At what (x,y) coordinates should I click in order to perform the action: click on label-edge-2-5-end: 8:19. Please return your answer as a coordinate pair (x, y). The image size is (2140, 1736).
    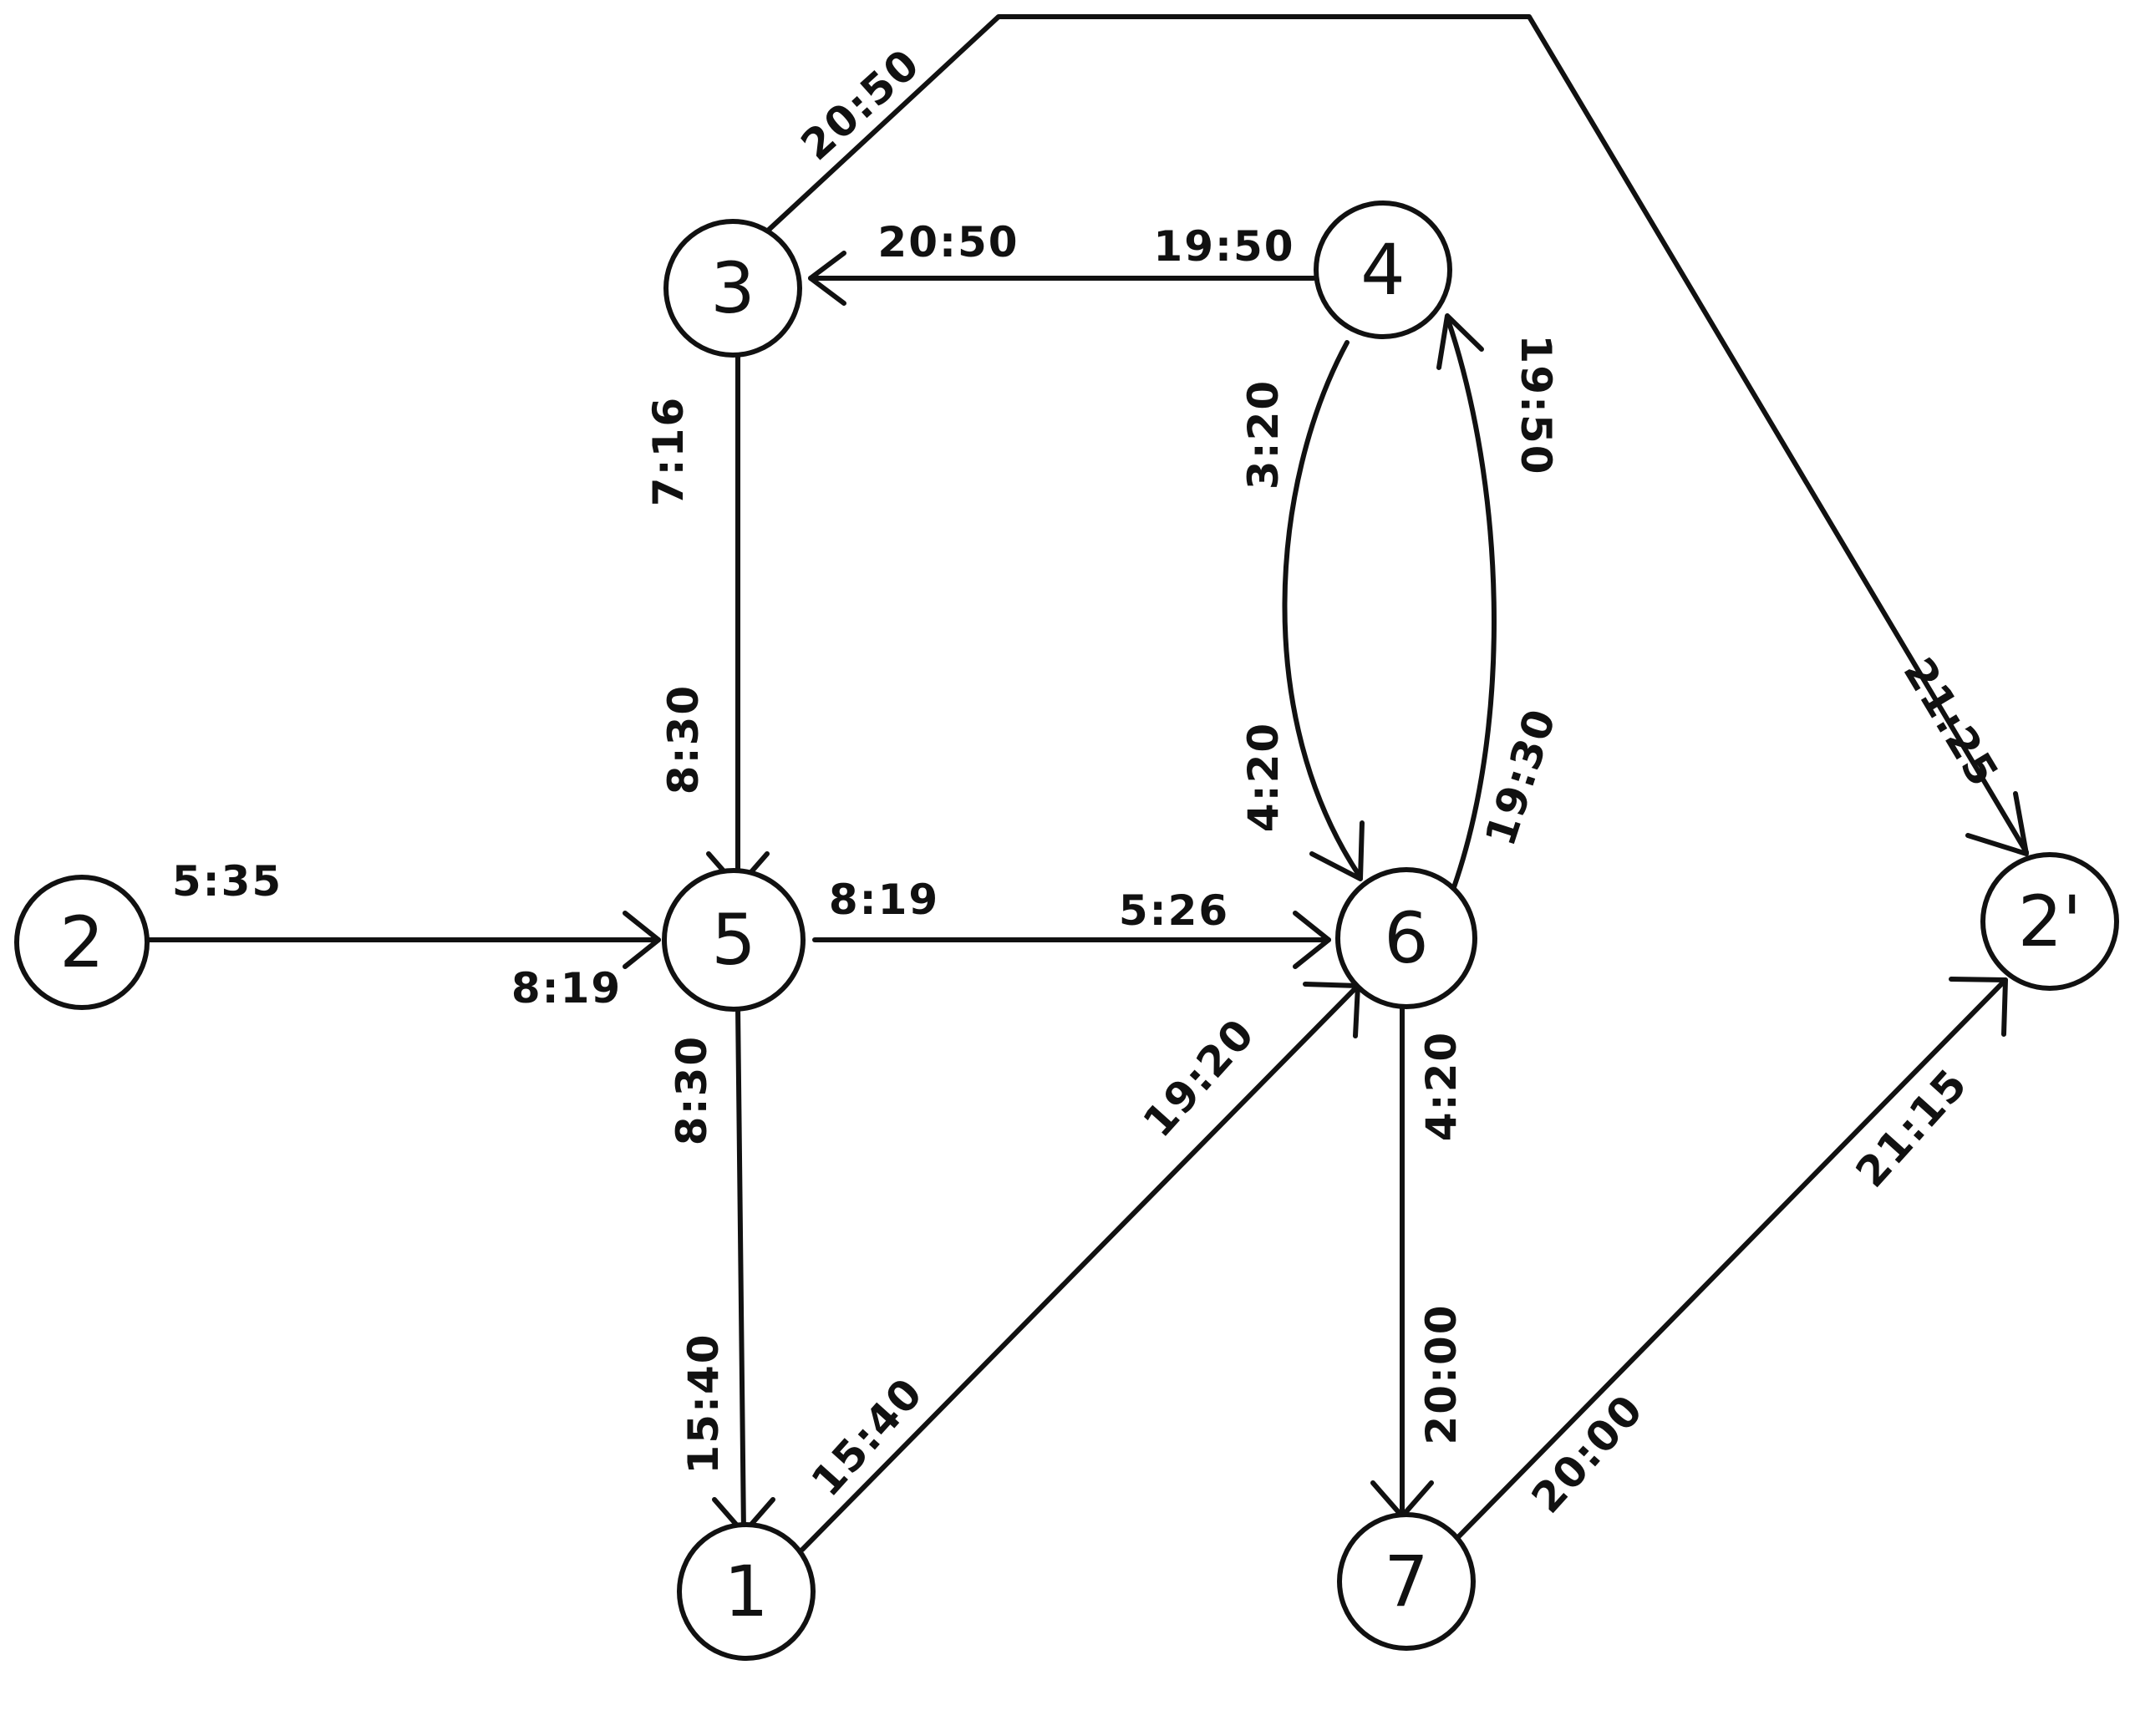
    Looking at the image, I should click on (567, 988).